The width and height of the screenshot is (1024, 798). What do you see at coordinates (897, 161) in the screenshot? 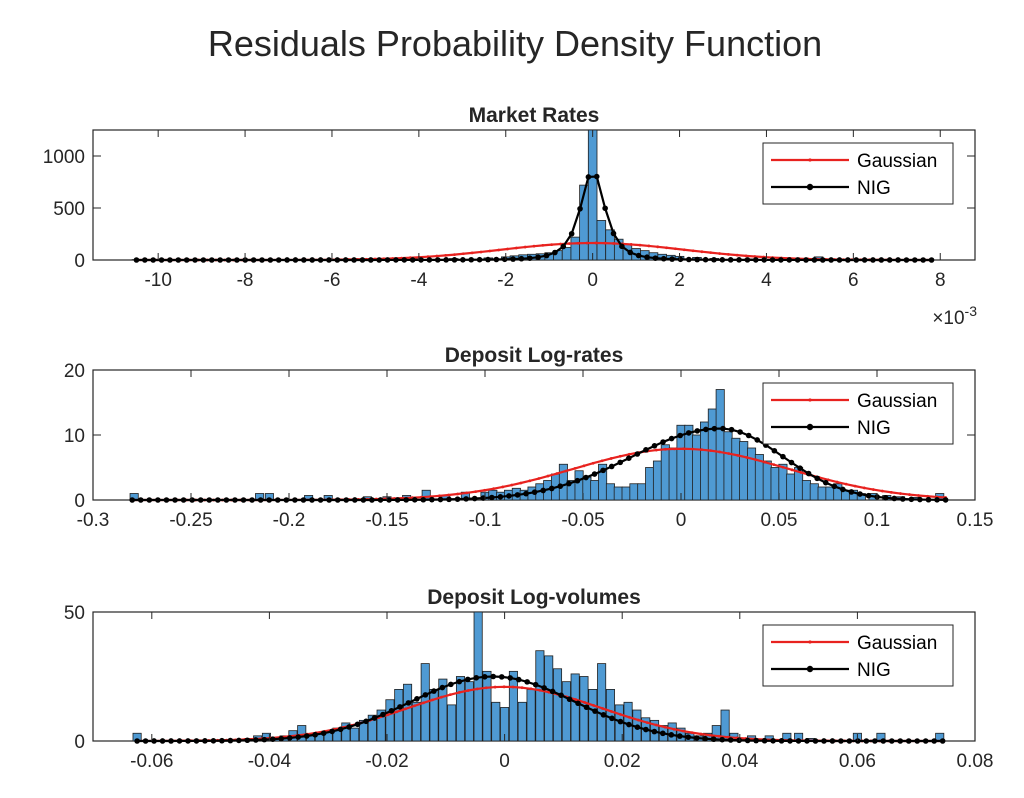
I see `legend-label: Gaussian` at bounding box center [897, 161].